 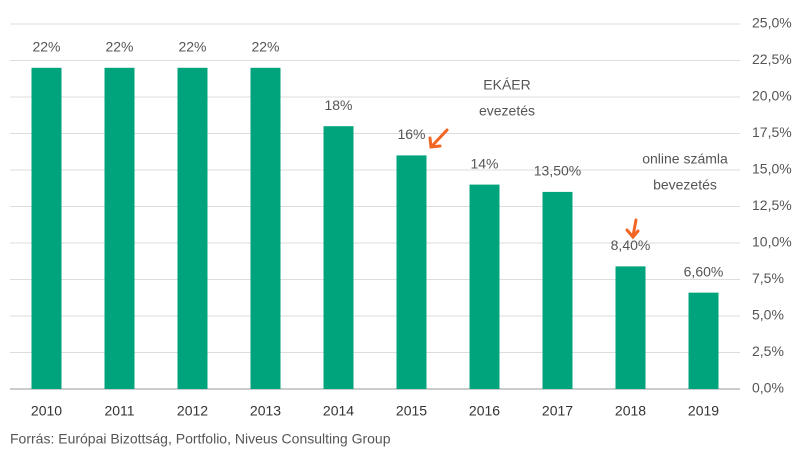 What do you see at coordinates (46, 411) in the screenshot?
I see `x-tick-label: 2010` at bounding box center [46, 411].